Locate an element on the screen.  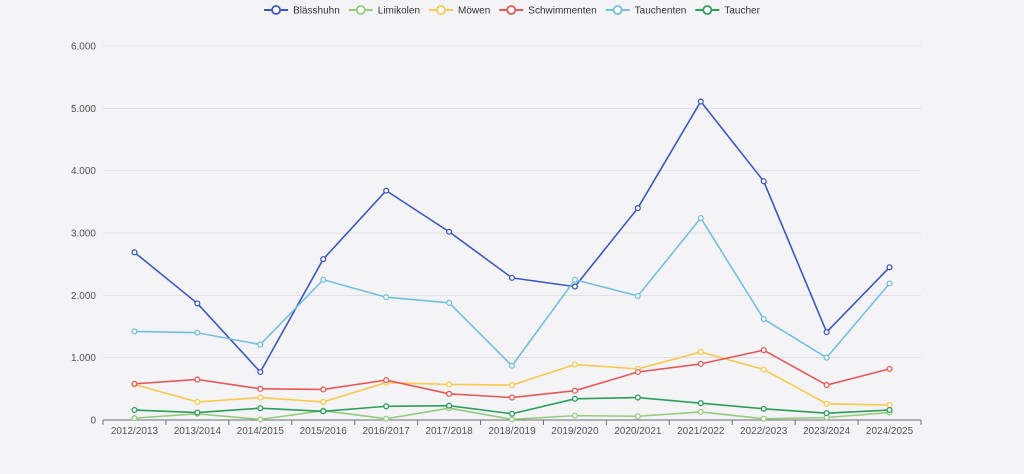
x-tick-label: 2016/2017 is located at coordinates (387, 431).